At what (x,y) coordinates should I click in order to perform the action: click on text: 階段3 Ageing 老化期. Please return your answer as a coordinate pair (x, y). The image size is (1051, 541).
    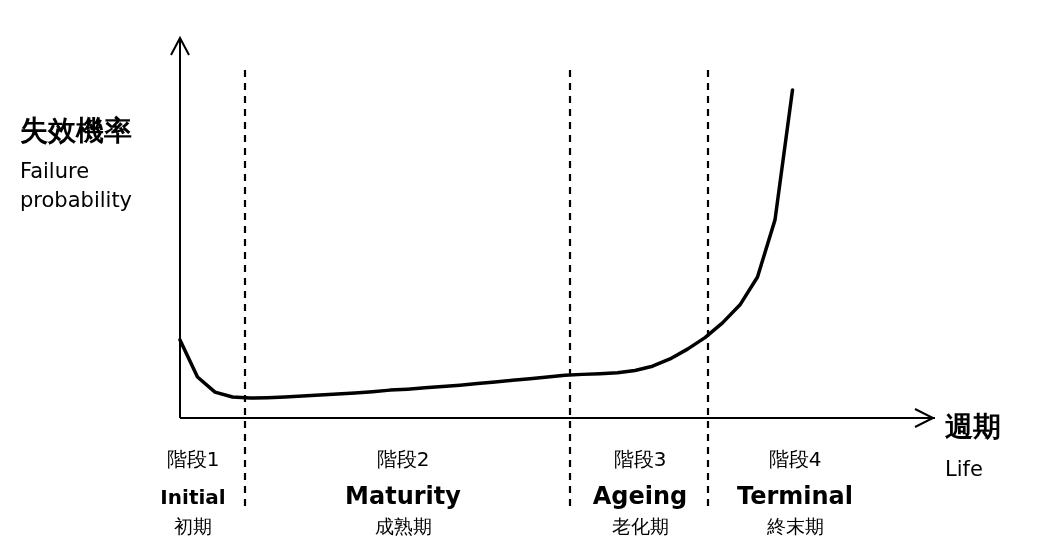
    Looking at the image, I should click on (640, 492).